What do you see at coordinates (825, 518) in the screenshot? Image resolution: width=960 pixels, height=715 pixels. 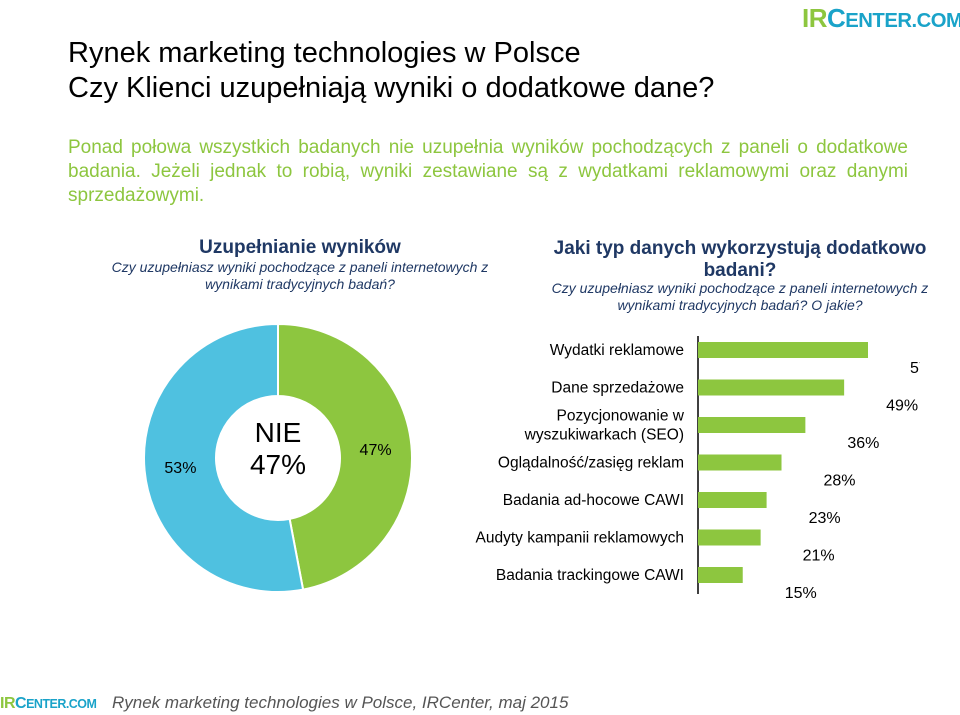 I see `bar-value-label-4: 23%` at bounding box center [825, 518].